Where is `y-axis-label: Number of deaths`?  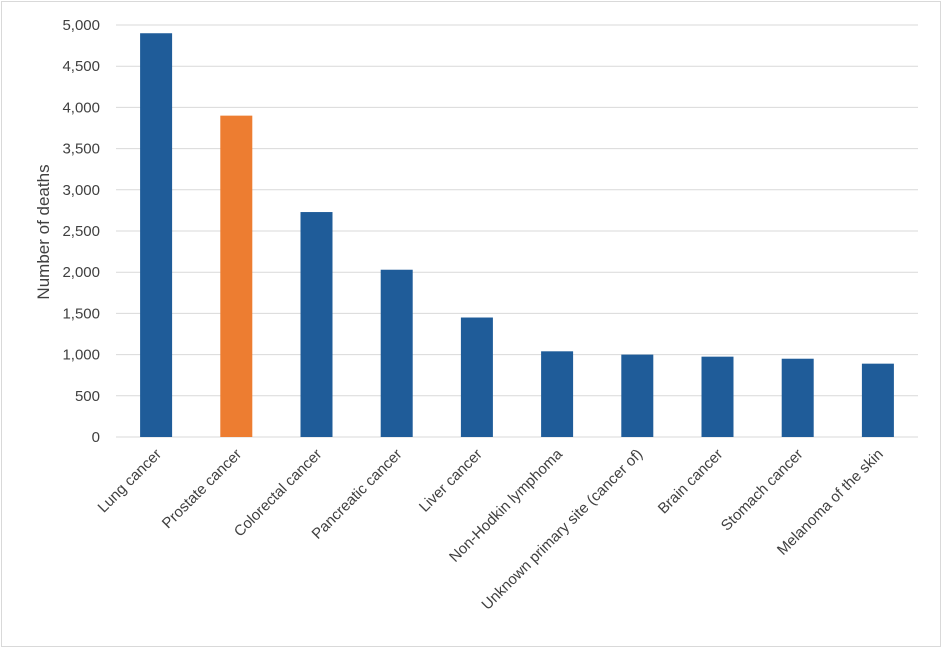
y-axis-label: Number of deaths is located at coordinates (43, 231).